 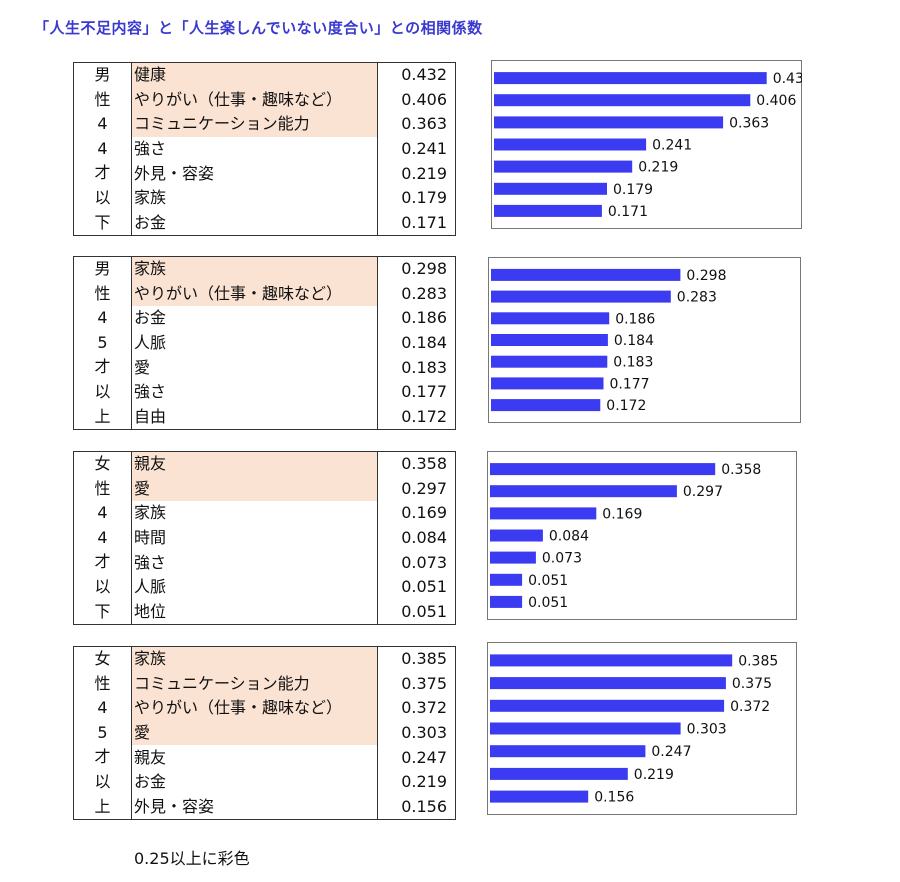 What do you see at coordinates (265, 173) in the screenshot?
I see `table-row: 外見・容姿 0.219` at bounding box center [265, 173].